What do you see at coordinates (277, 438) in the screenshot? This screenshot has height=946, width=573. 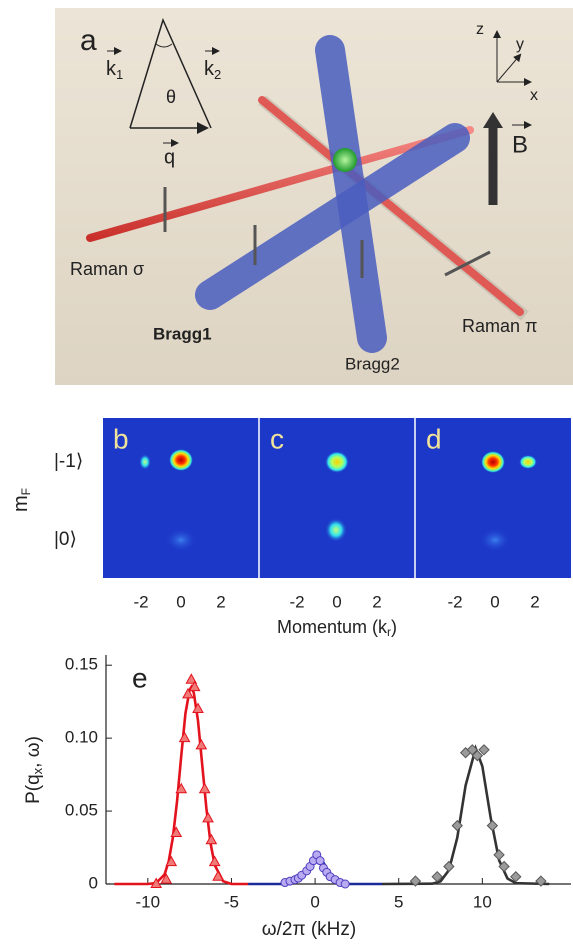 I see `panel-label: c` at bounding box center [277, 438].